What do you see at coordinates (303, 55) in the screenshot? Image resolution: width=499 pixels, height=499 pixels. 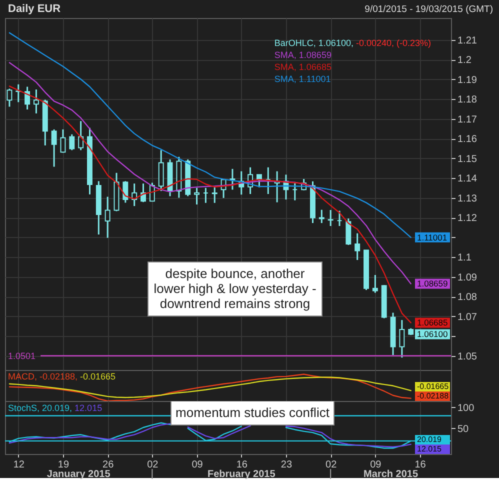 I see `text: SMA, 1.08659` at bounding box center [303, 55].